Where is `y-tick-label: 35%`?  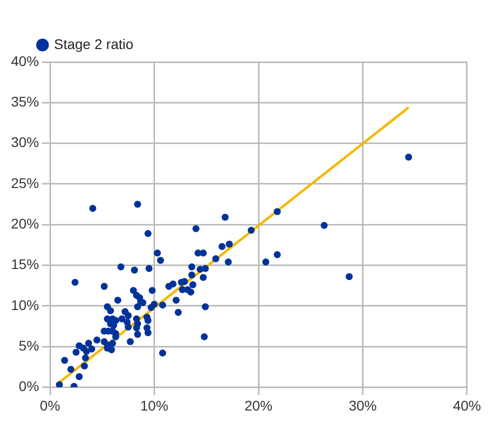
y-tick-label: 35% is located at coordinates (25, 102).